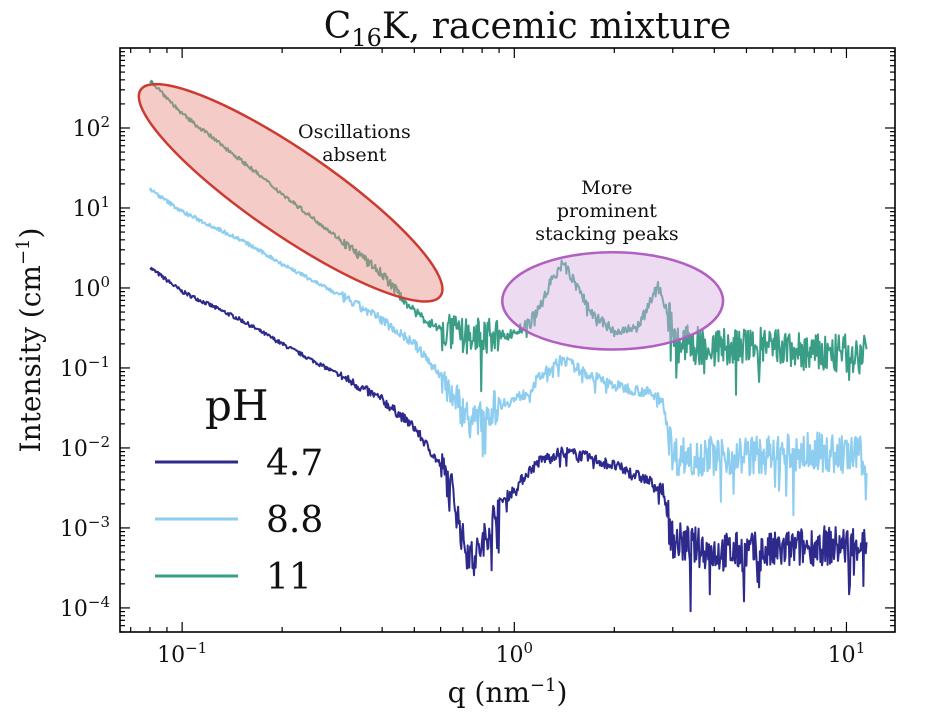  I want to click on legend-title: pH, so click(237, 405).